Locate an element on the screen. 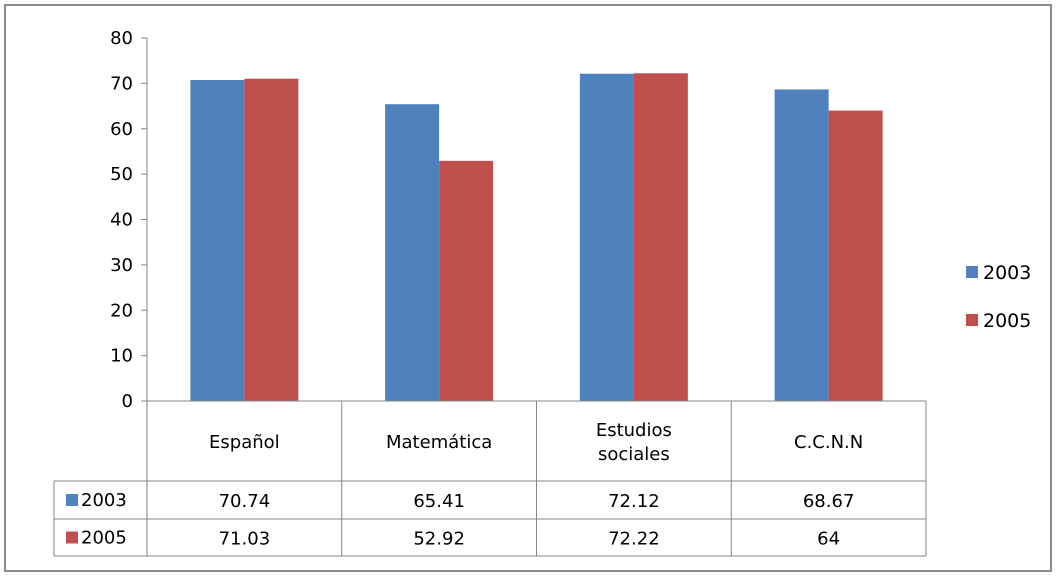  table-series-name: 2005 is located at coordinates (104, 538).